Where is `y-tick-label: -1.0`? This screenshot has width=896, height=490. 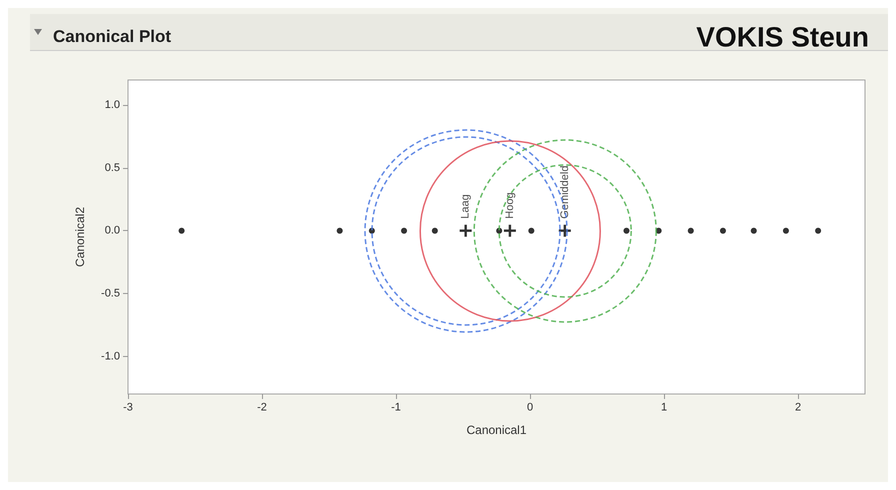 y-tick-label: -1.0 is located at coordinates (110, 356).